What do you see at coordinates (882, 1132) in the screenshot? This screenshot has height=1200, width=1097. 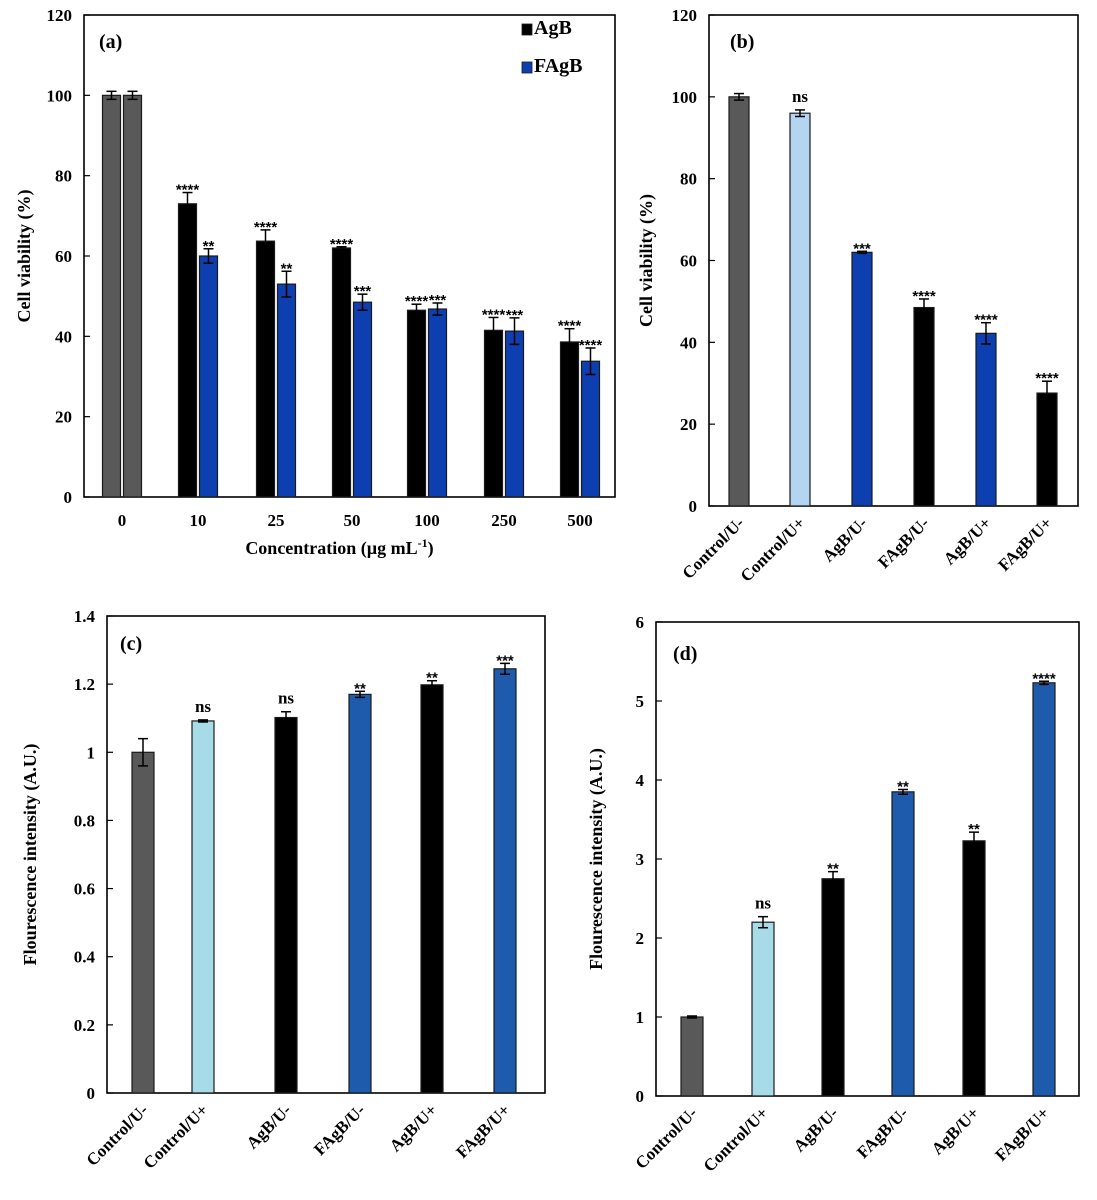 I see `x-tick-label: FAgB/U-` at bounding box center [882, 1132].